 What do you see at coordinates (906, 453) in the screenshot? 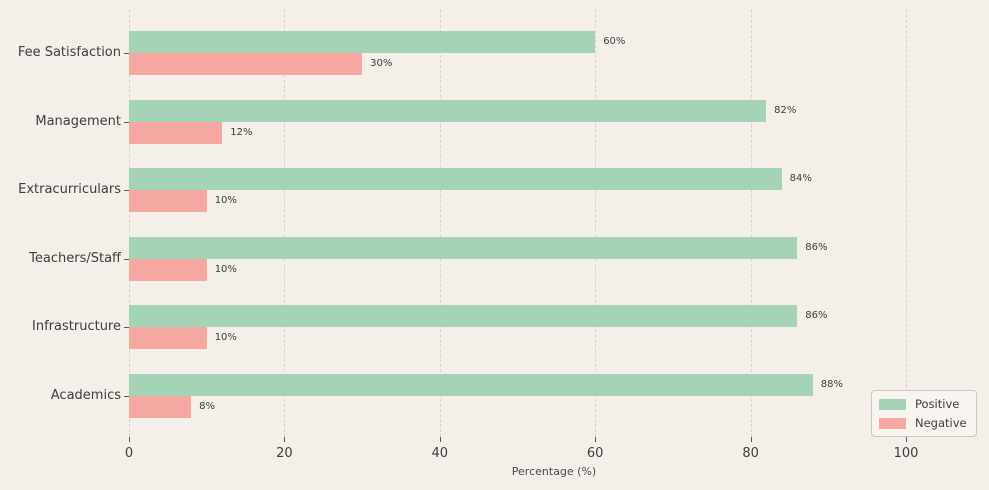
I see `x-tick-label-100: 100` at bounding box center [906, 453].